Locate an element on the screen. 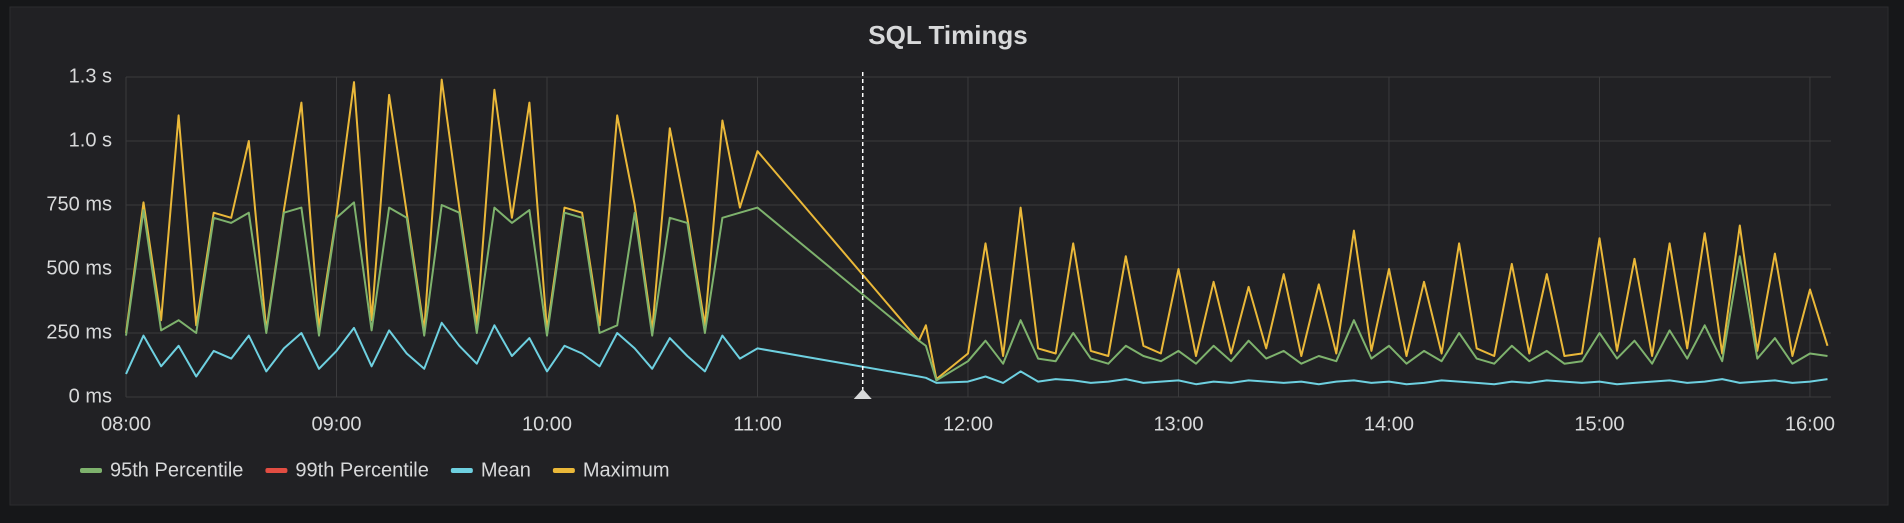  y-tick-label: 1.0 s is located at coordinates (90, 140).